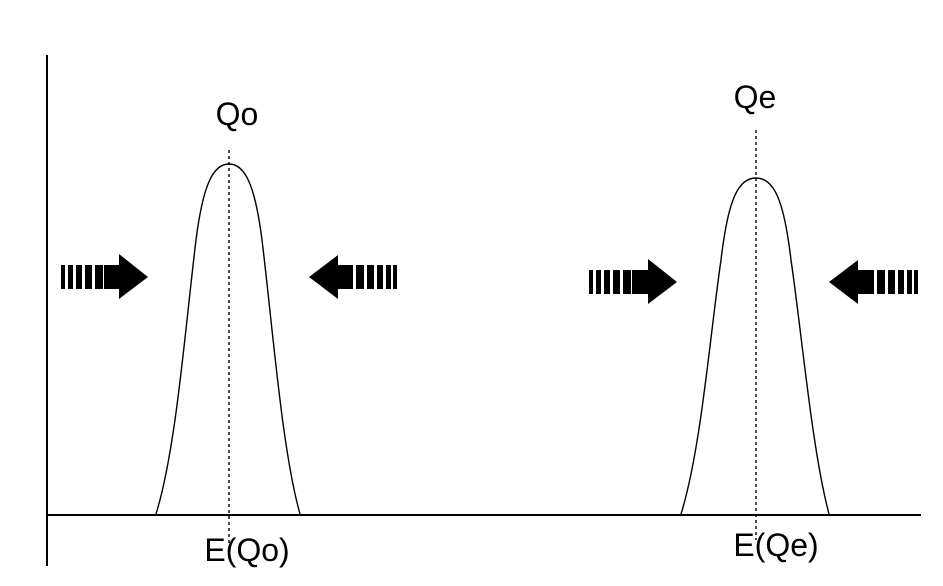 Image resolution: width=943 pixels, height=586 pixels. Describe the element at coordinates (237, 114) in the screenshot. I see `peak-qo-top-label: Qo` at that location.